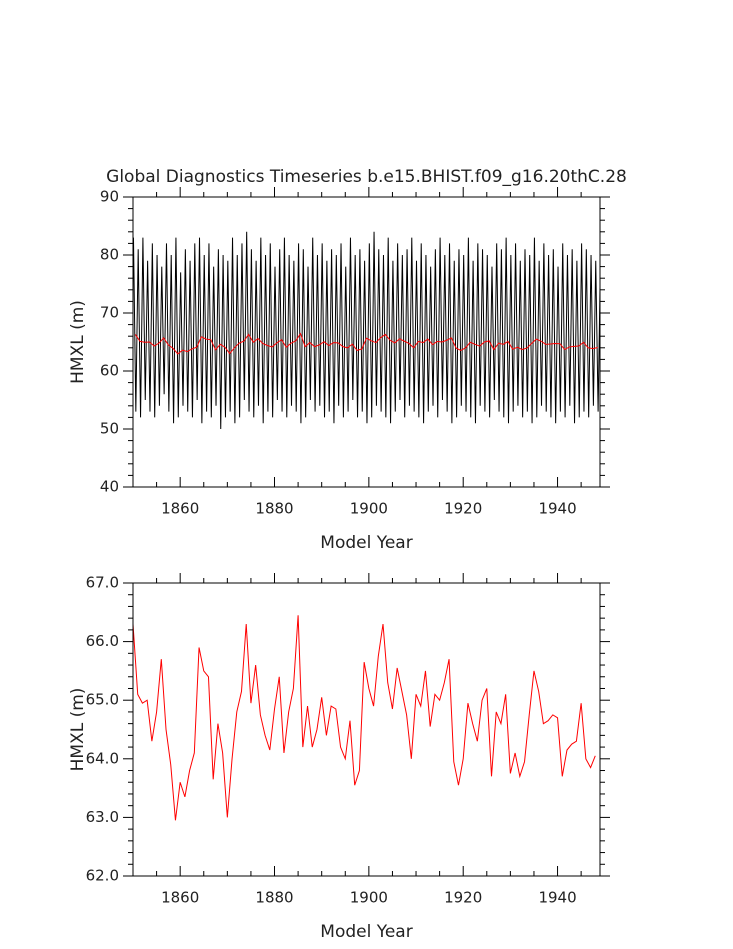  Describe the element at coordinates (102, 758) in the screenshot. I see `y-tick-label: 64.0` at that location.